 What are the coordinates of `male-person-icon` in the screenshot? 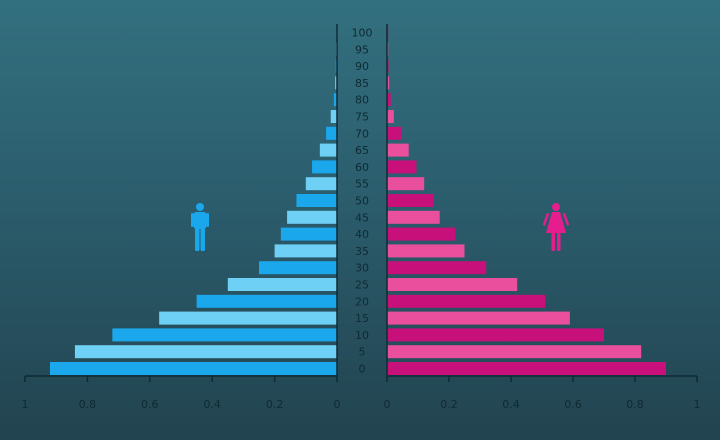 It's located at (200, 227).